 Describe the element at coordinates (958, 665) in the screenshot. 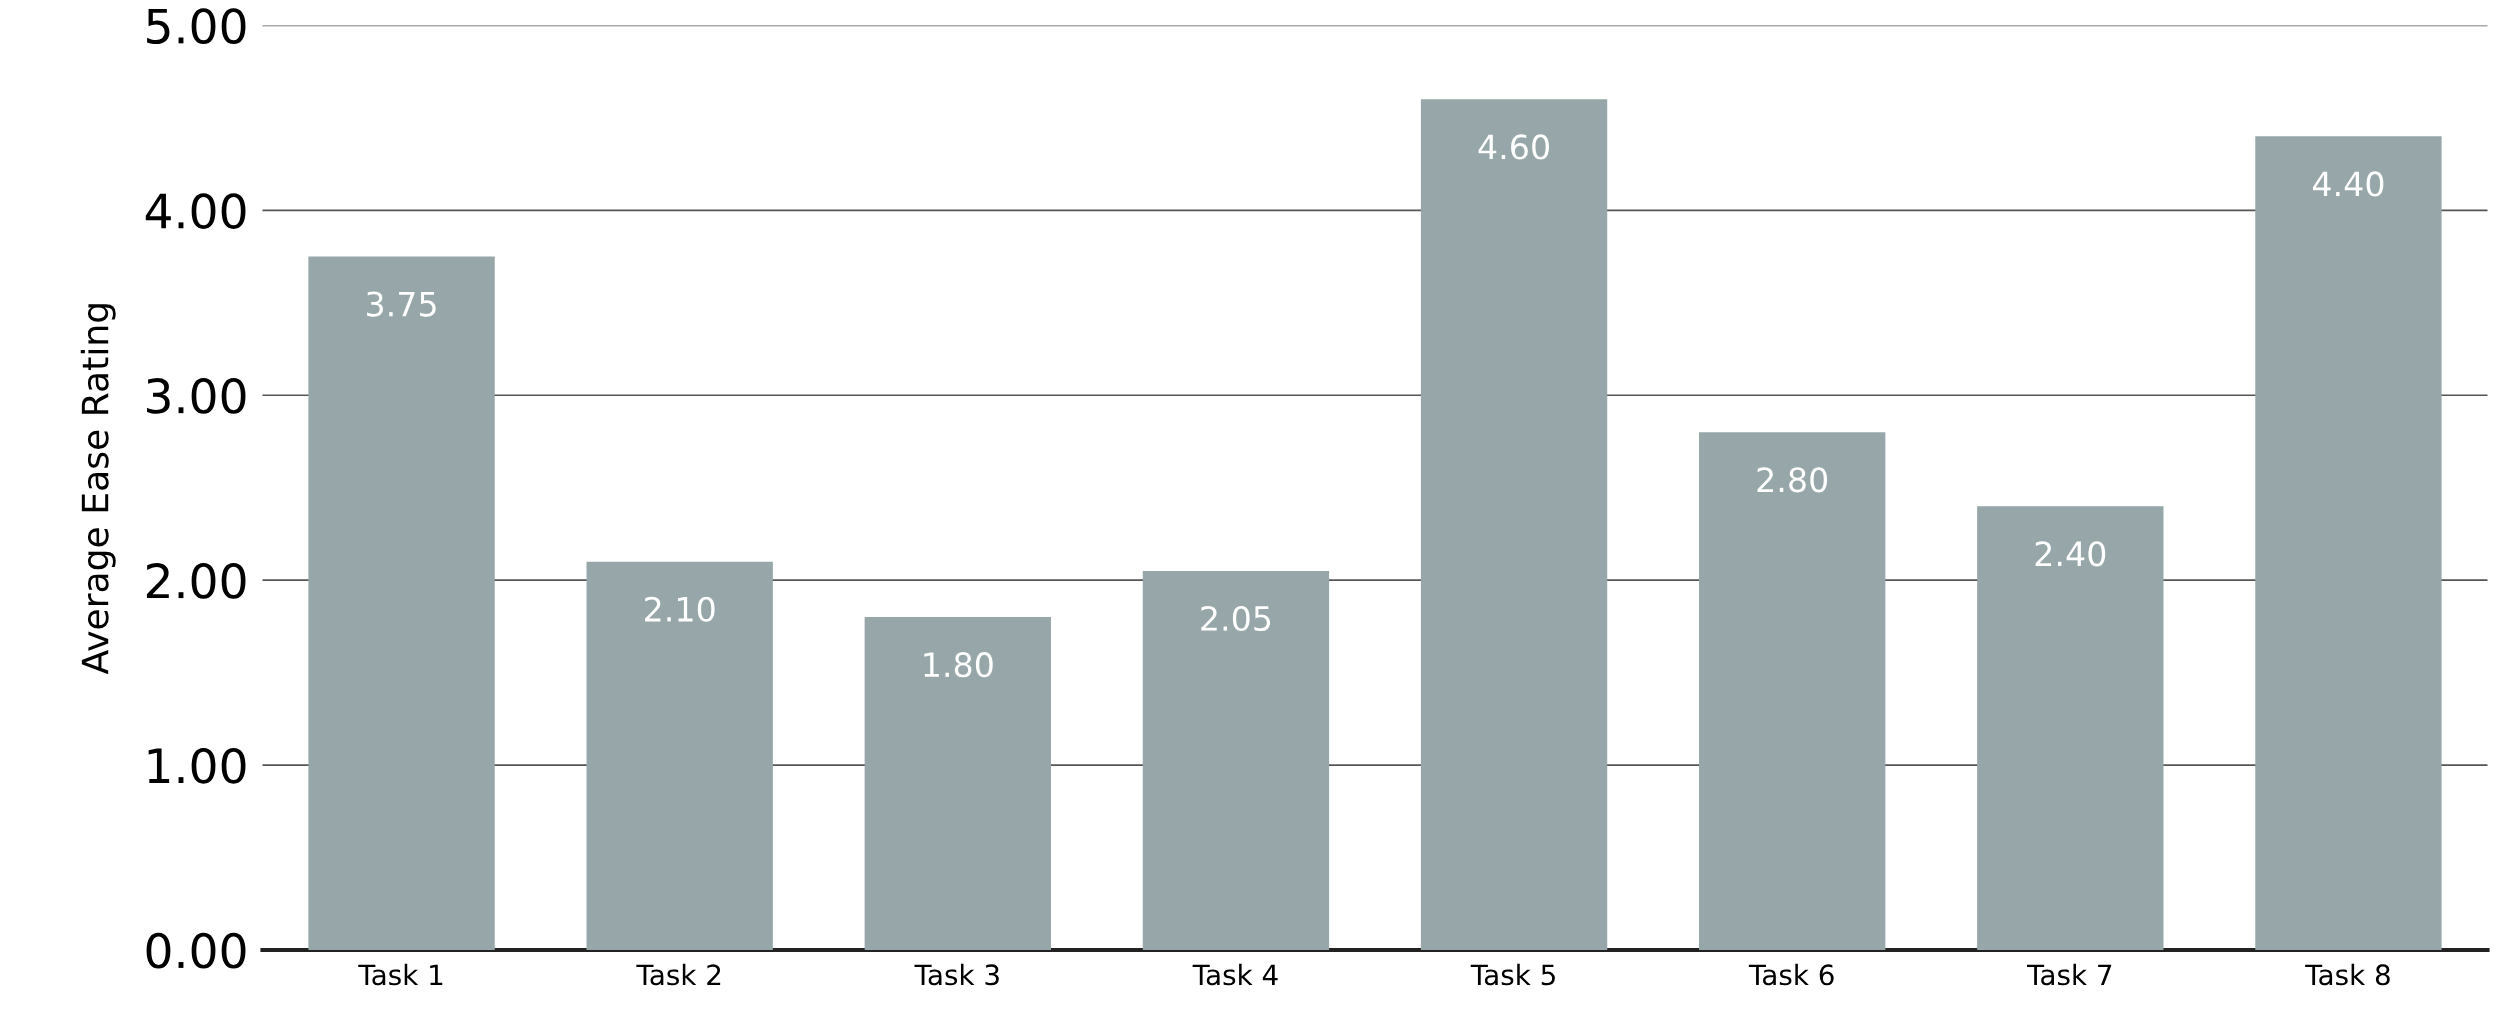

I see `data-label: 1.80` at that location.